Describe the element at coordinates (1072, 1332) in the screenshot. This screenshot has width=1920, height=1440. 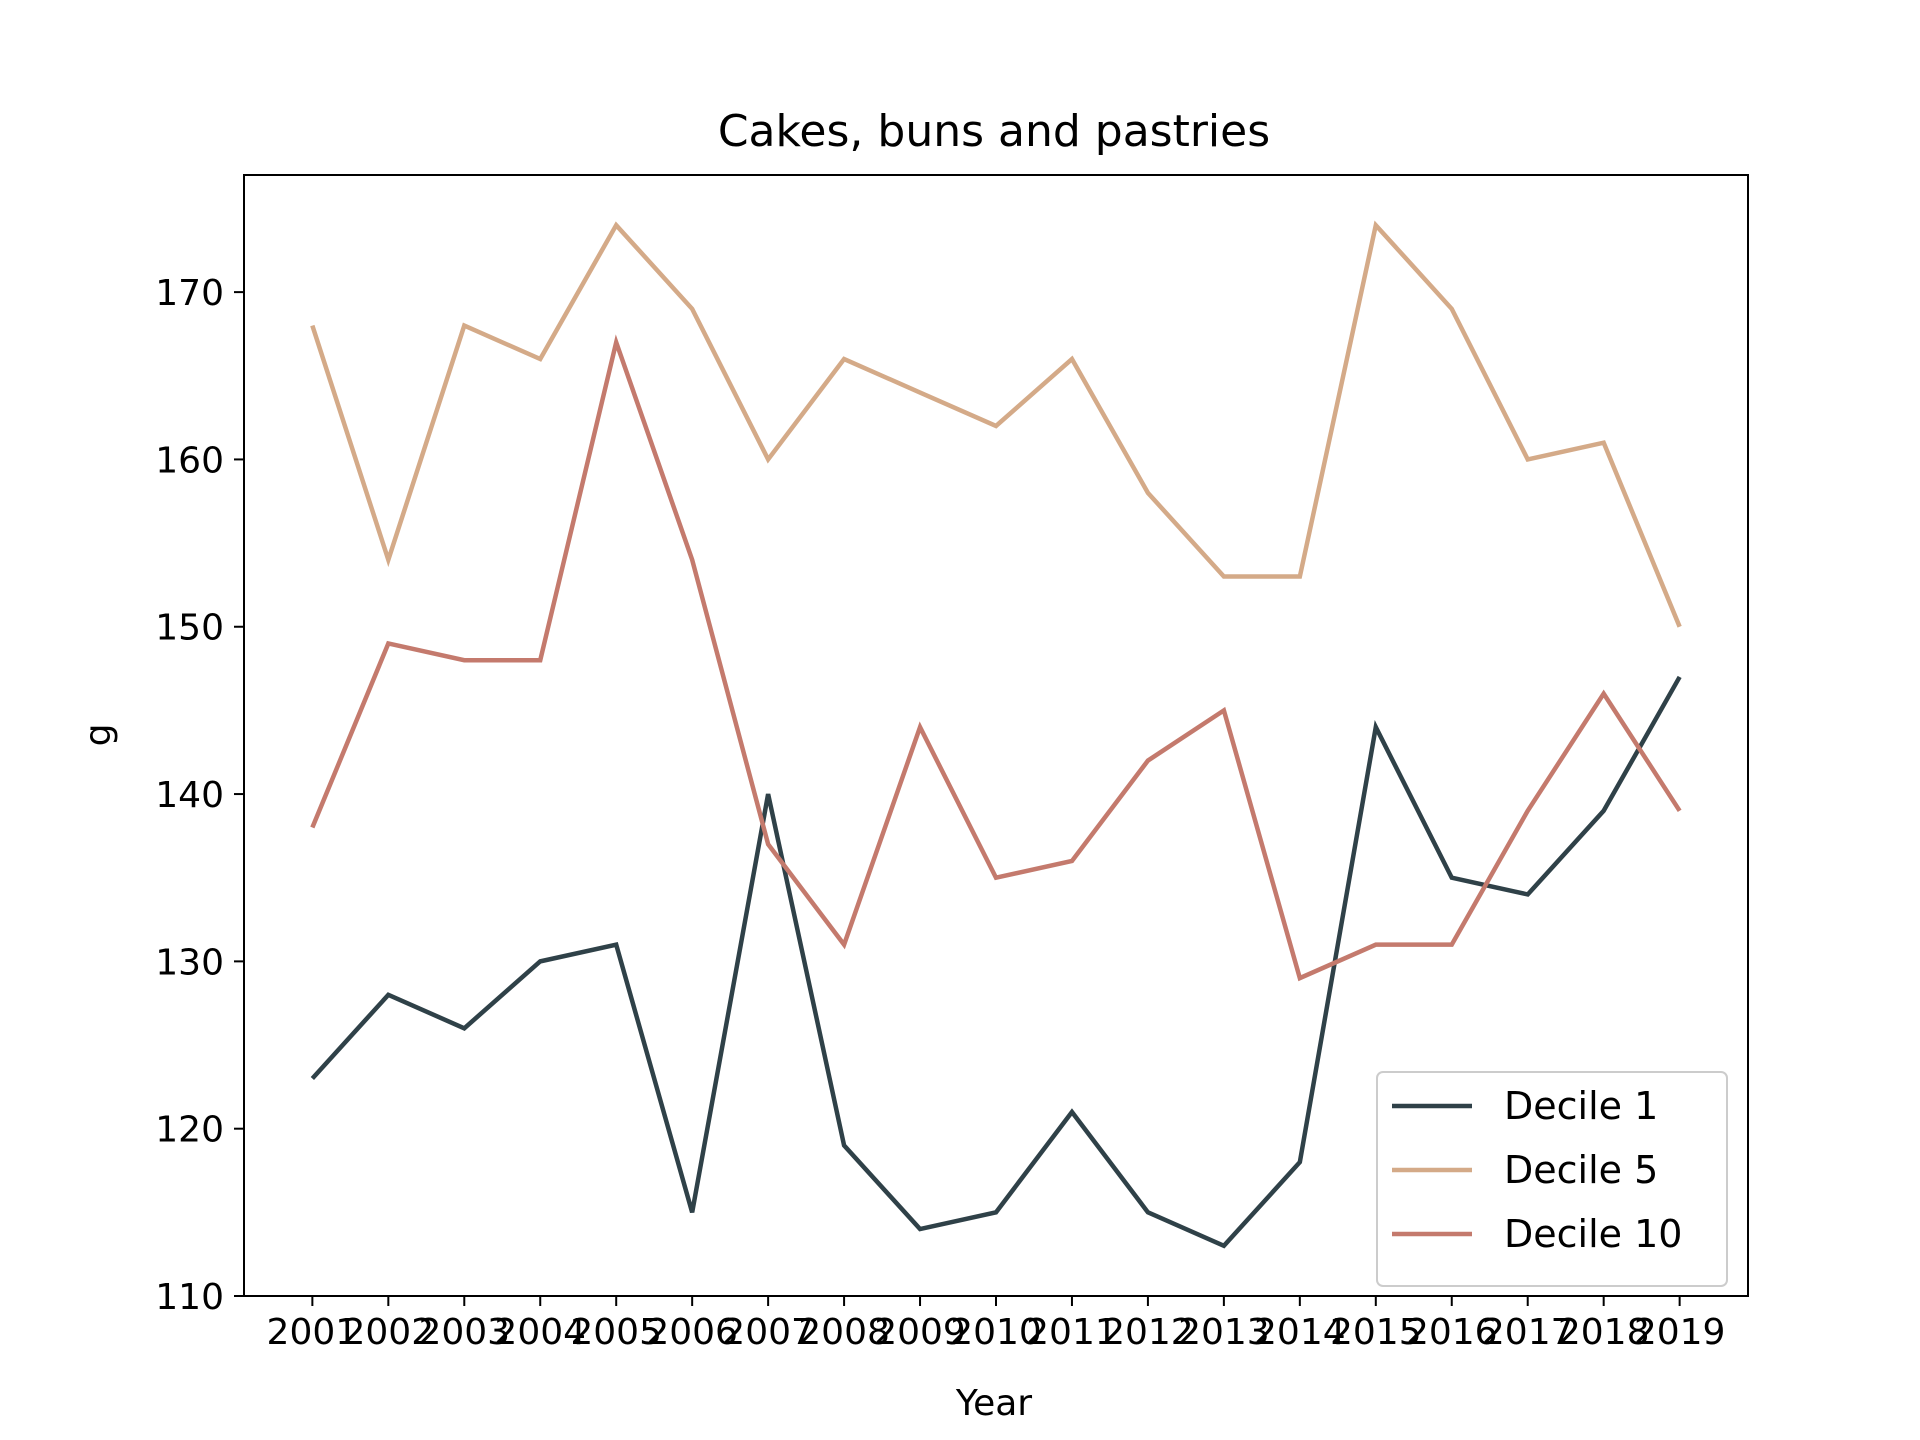
I see `x-tick-label: 2011` at that location.